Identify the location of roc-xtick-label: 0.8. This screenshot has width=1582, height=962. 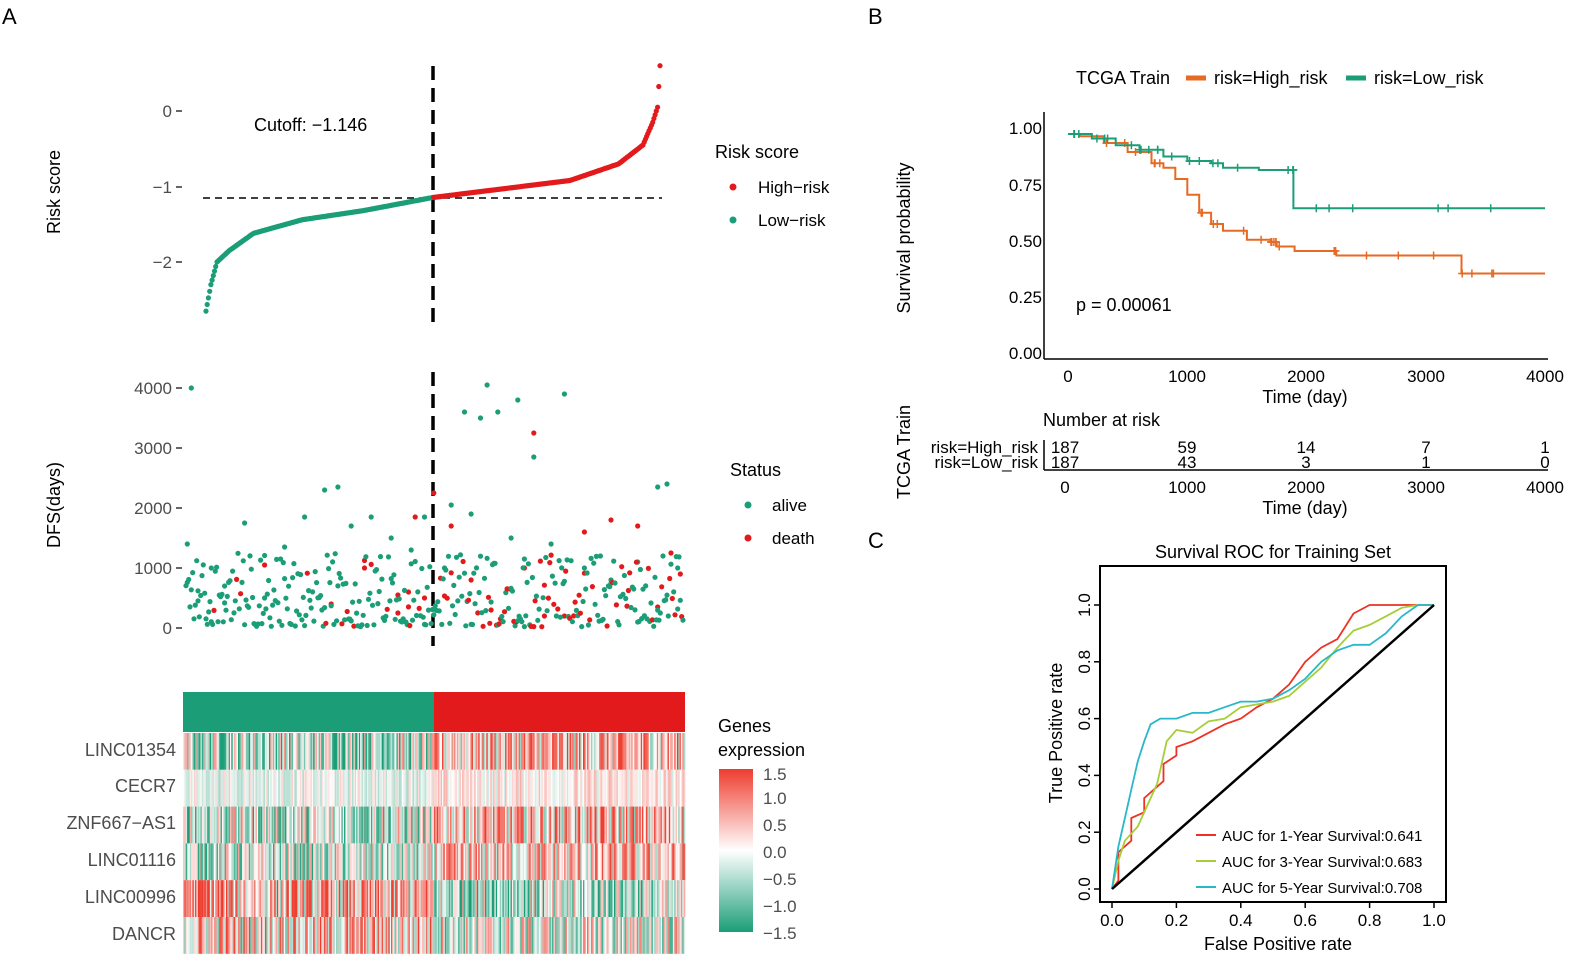
(1370, 920).